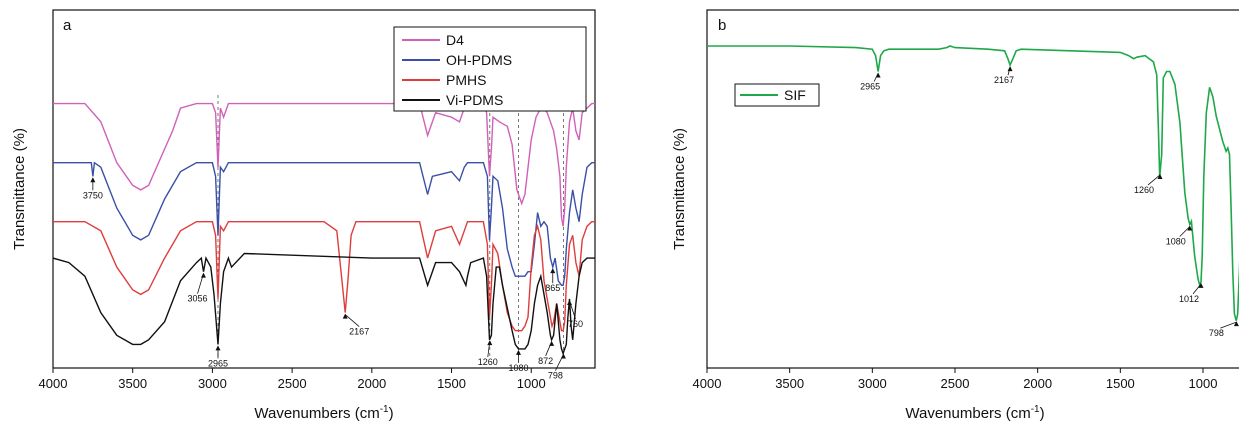  I want to click on panel-a-x-axis-title: Wavenumbers (cm-1), so click(323, 413).